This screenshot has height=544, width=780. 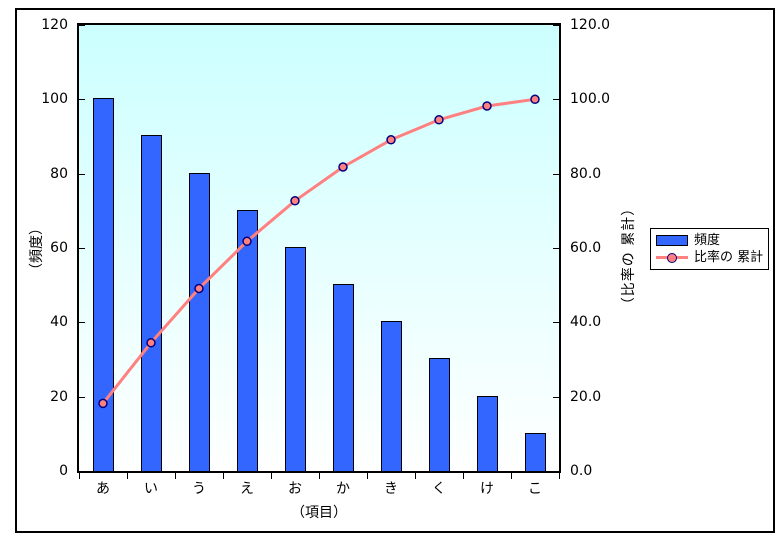 What do you see at coordinates (199, 489) in the screenshot?
I see `x-axis-category-label: う` at bounding box center [199, 489].